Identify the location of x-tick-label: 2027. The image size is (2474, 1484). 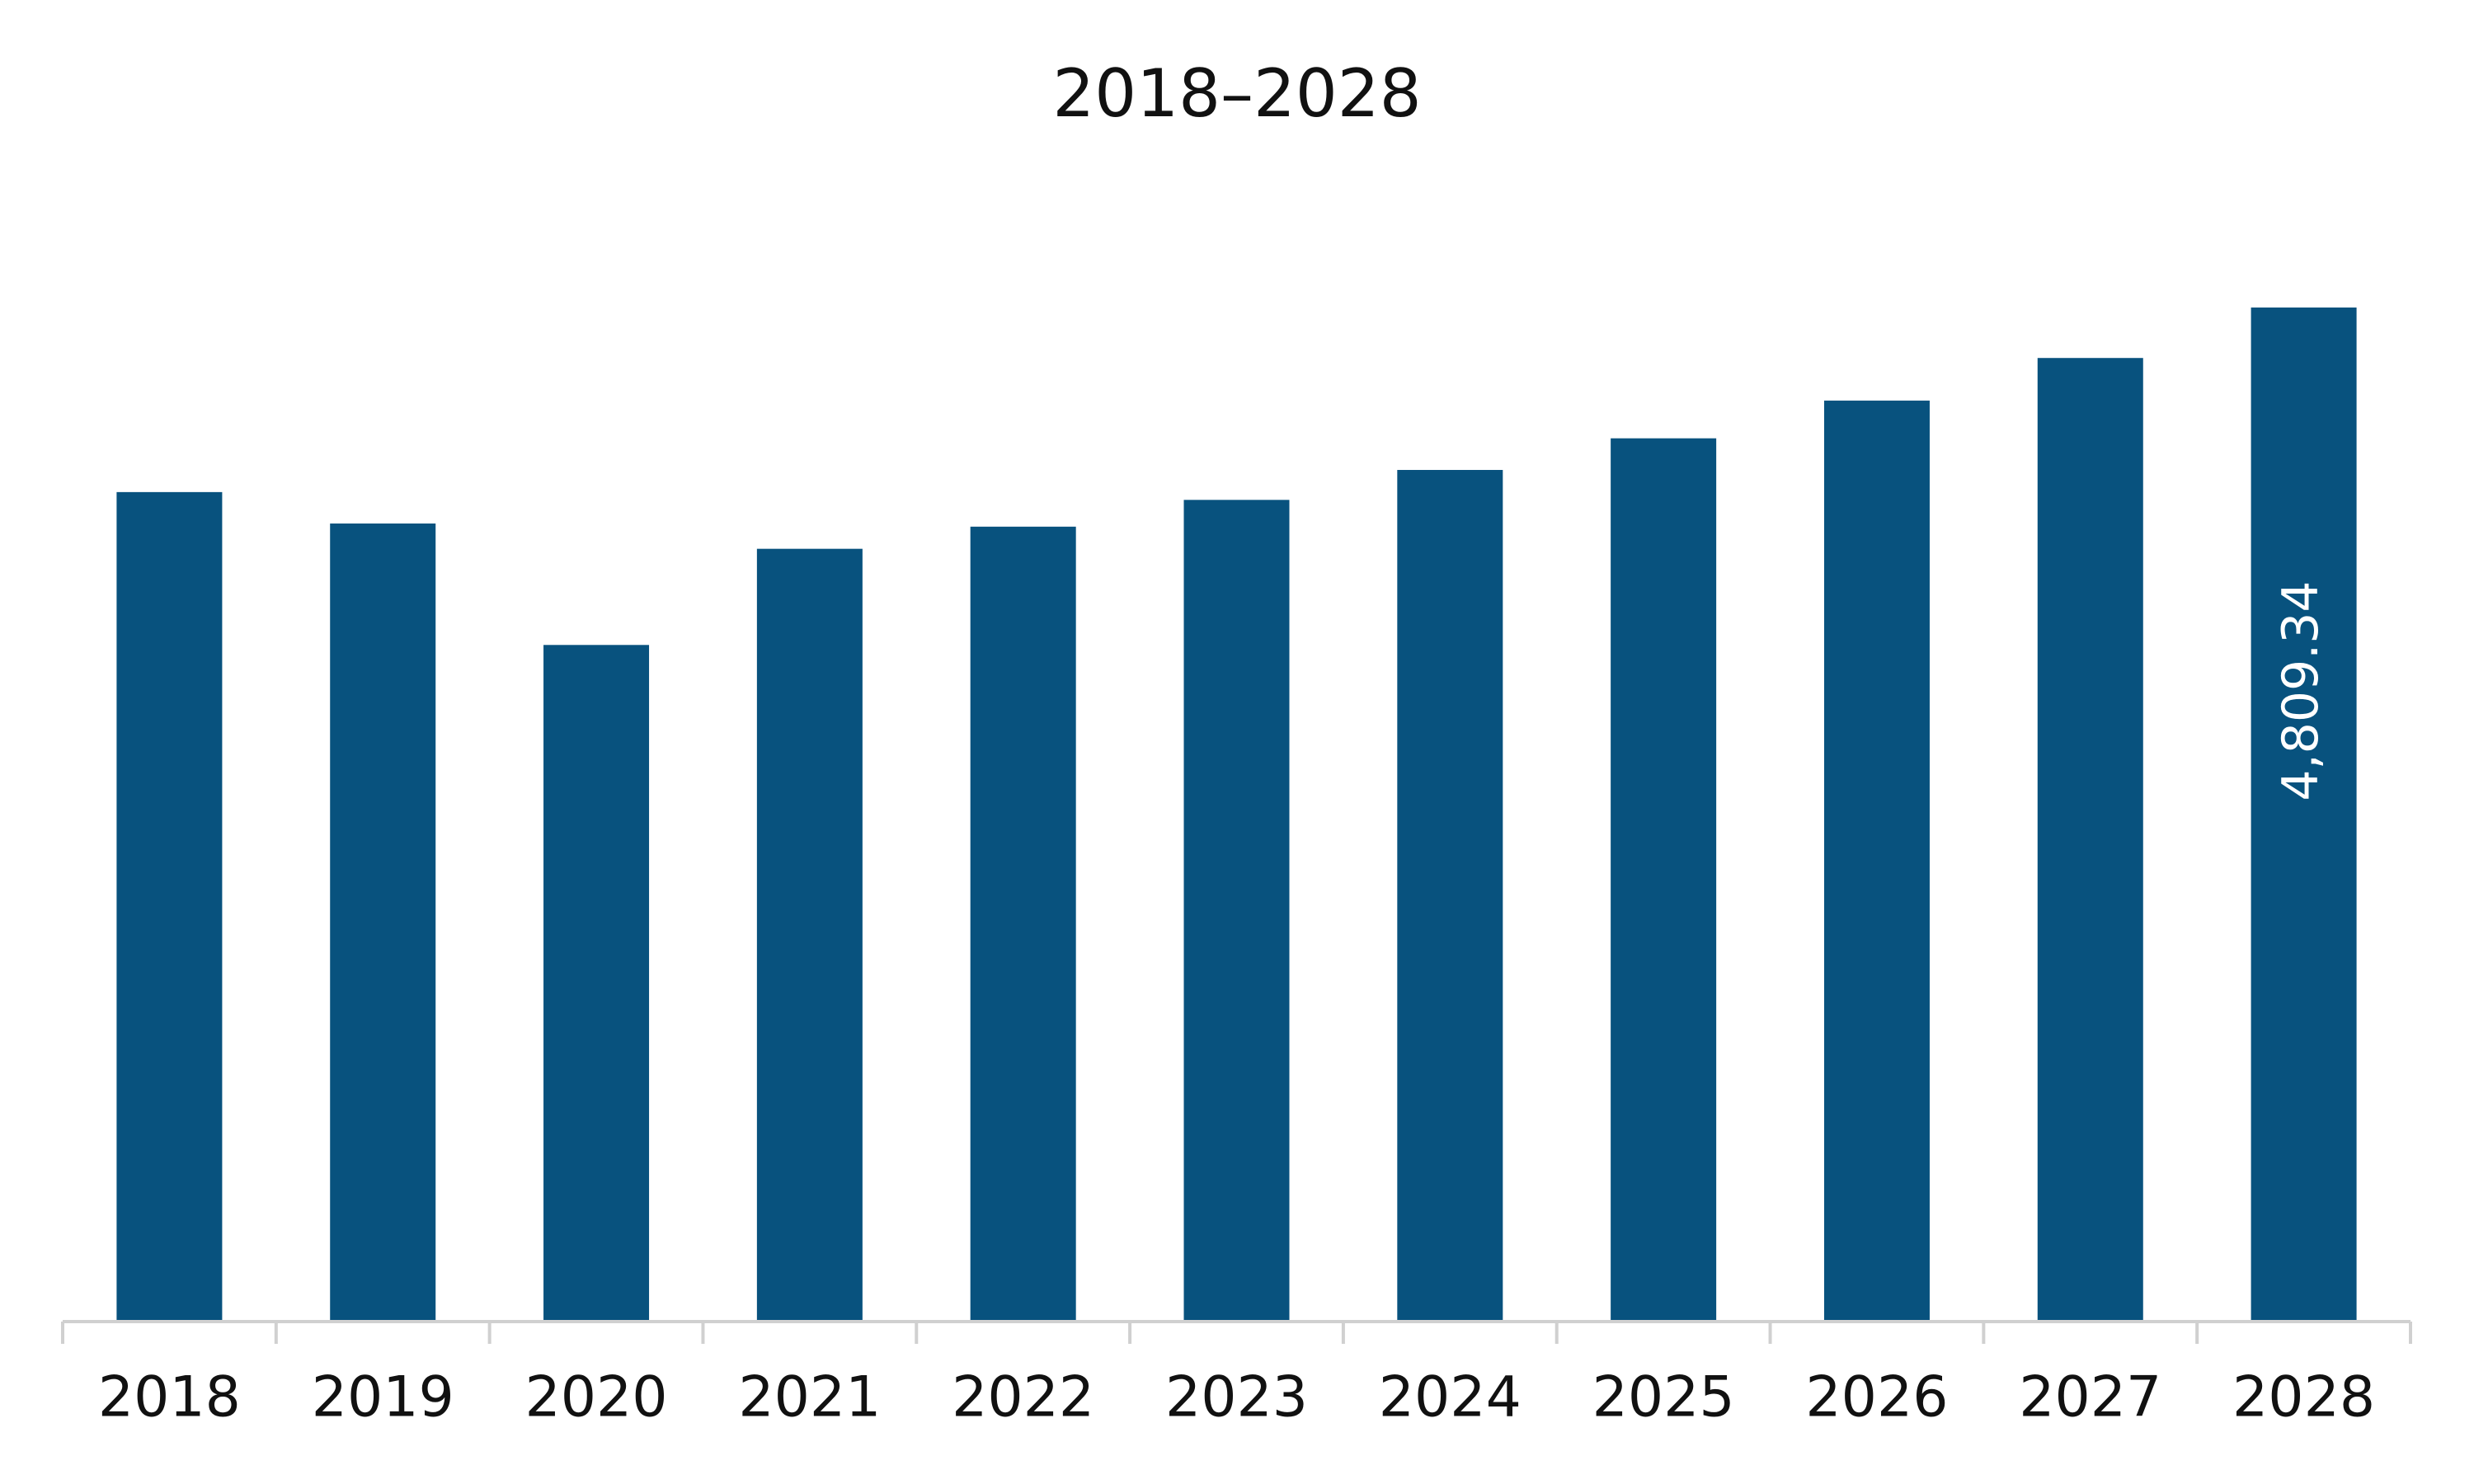
(2090, 1397).